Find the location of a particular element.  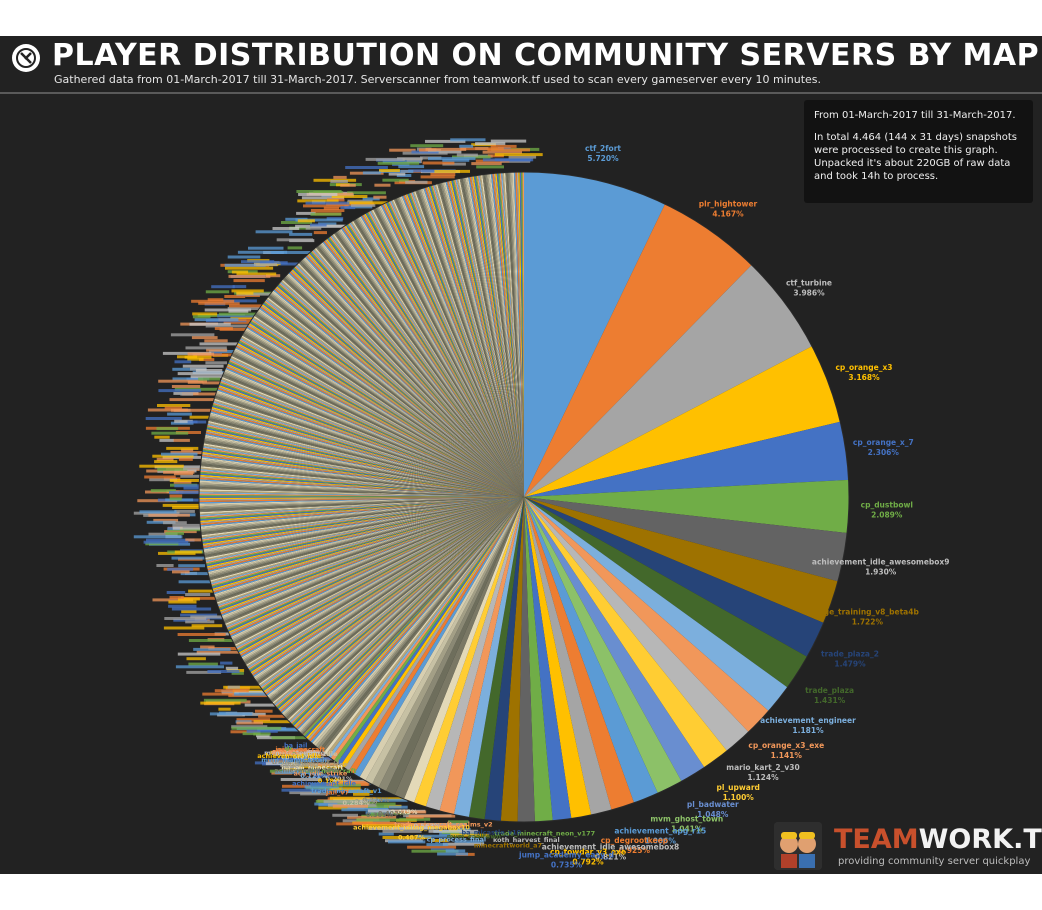

slice-value-label: 2.306% is located at coordinates (884, 452).